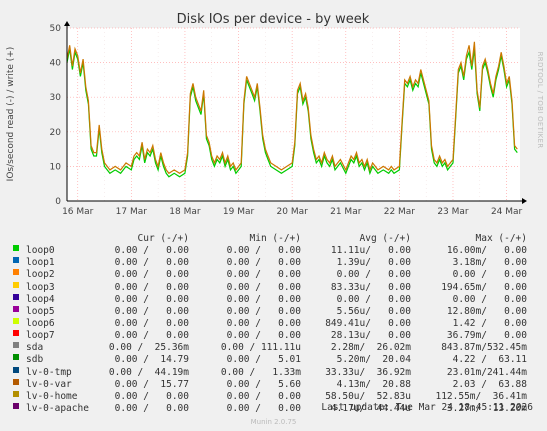 The height and width of the screenshot is (431, 547). What do you see at coordinates (185, 212) in the screenshot?
I see `x-tick-label: 18 Mar` at bounding box center [185, 212].